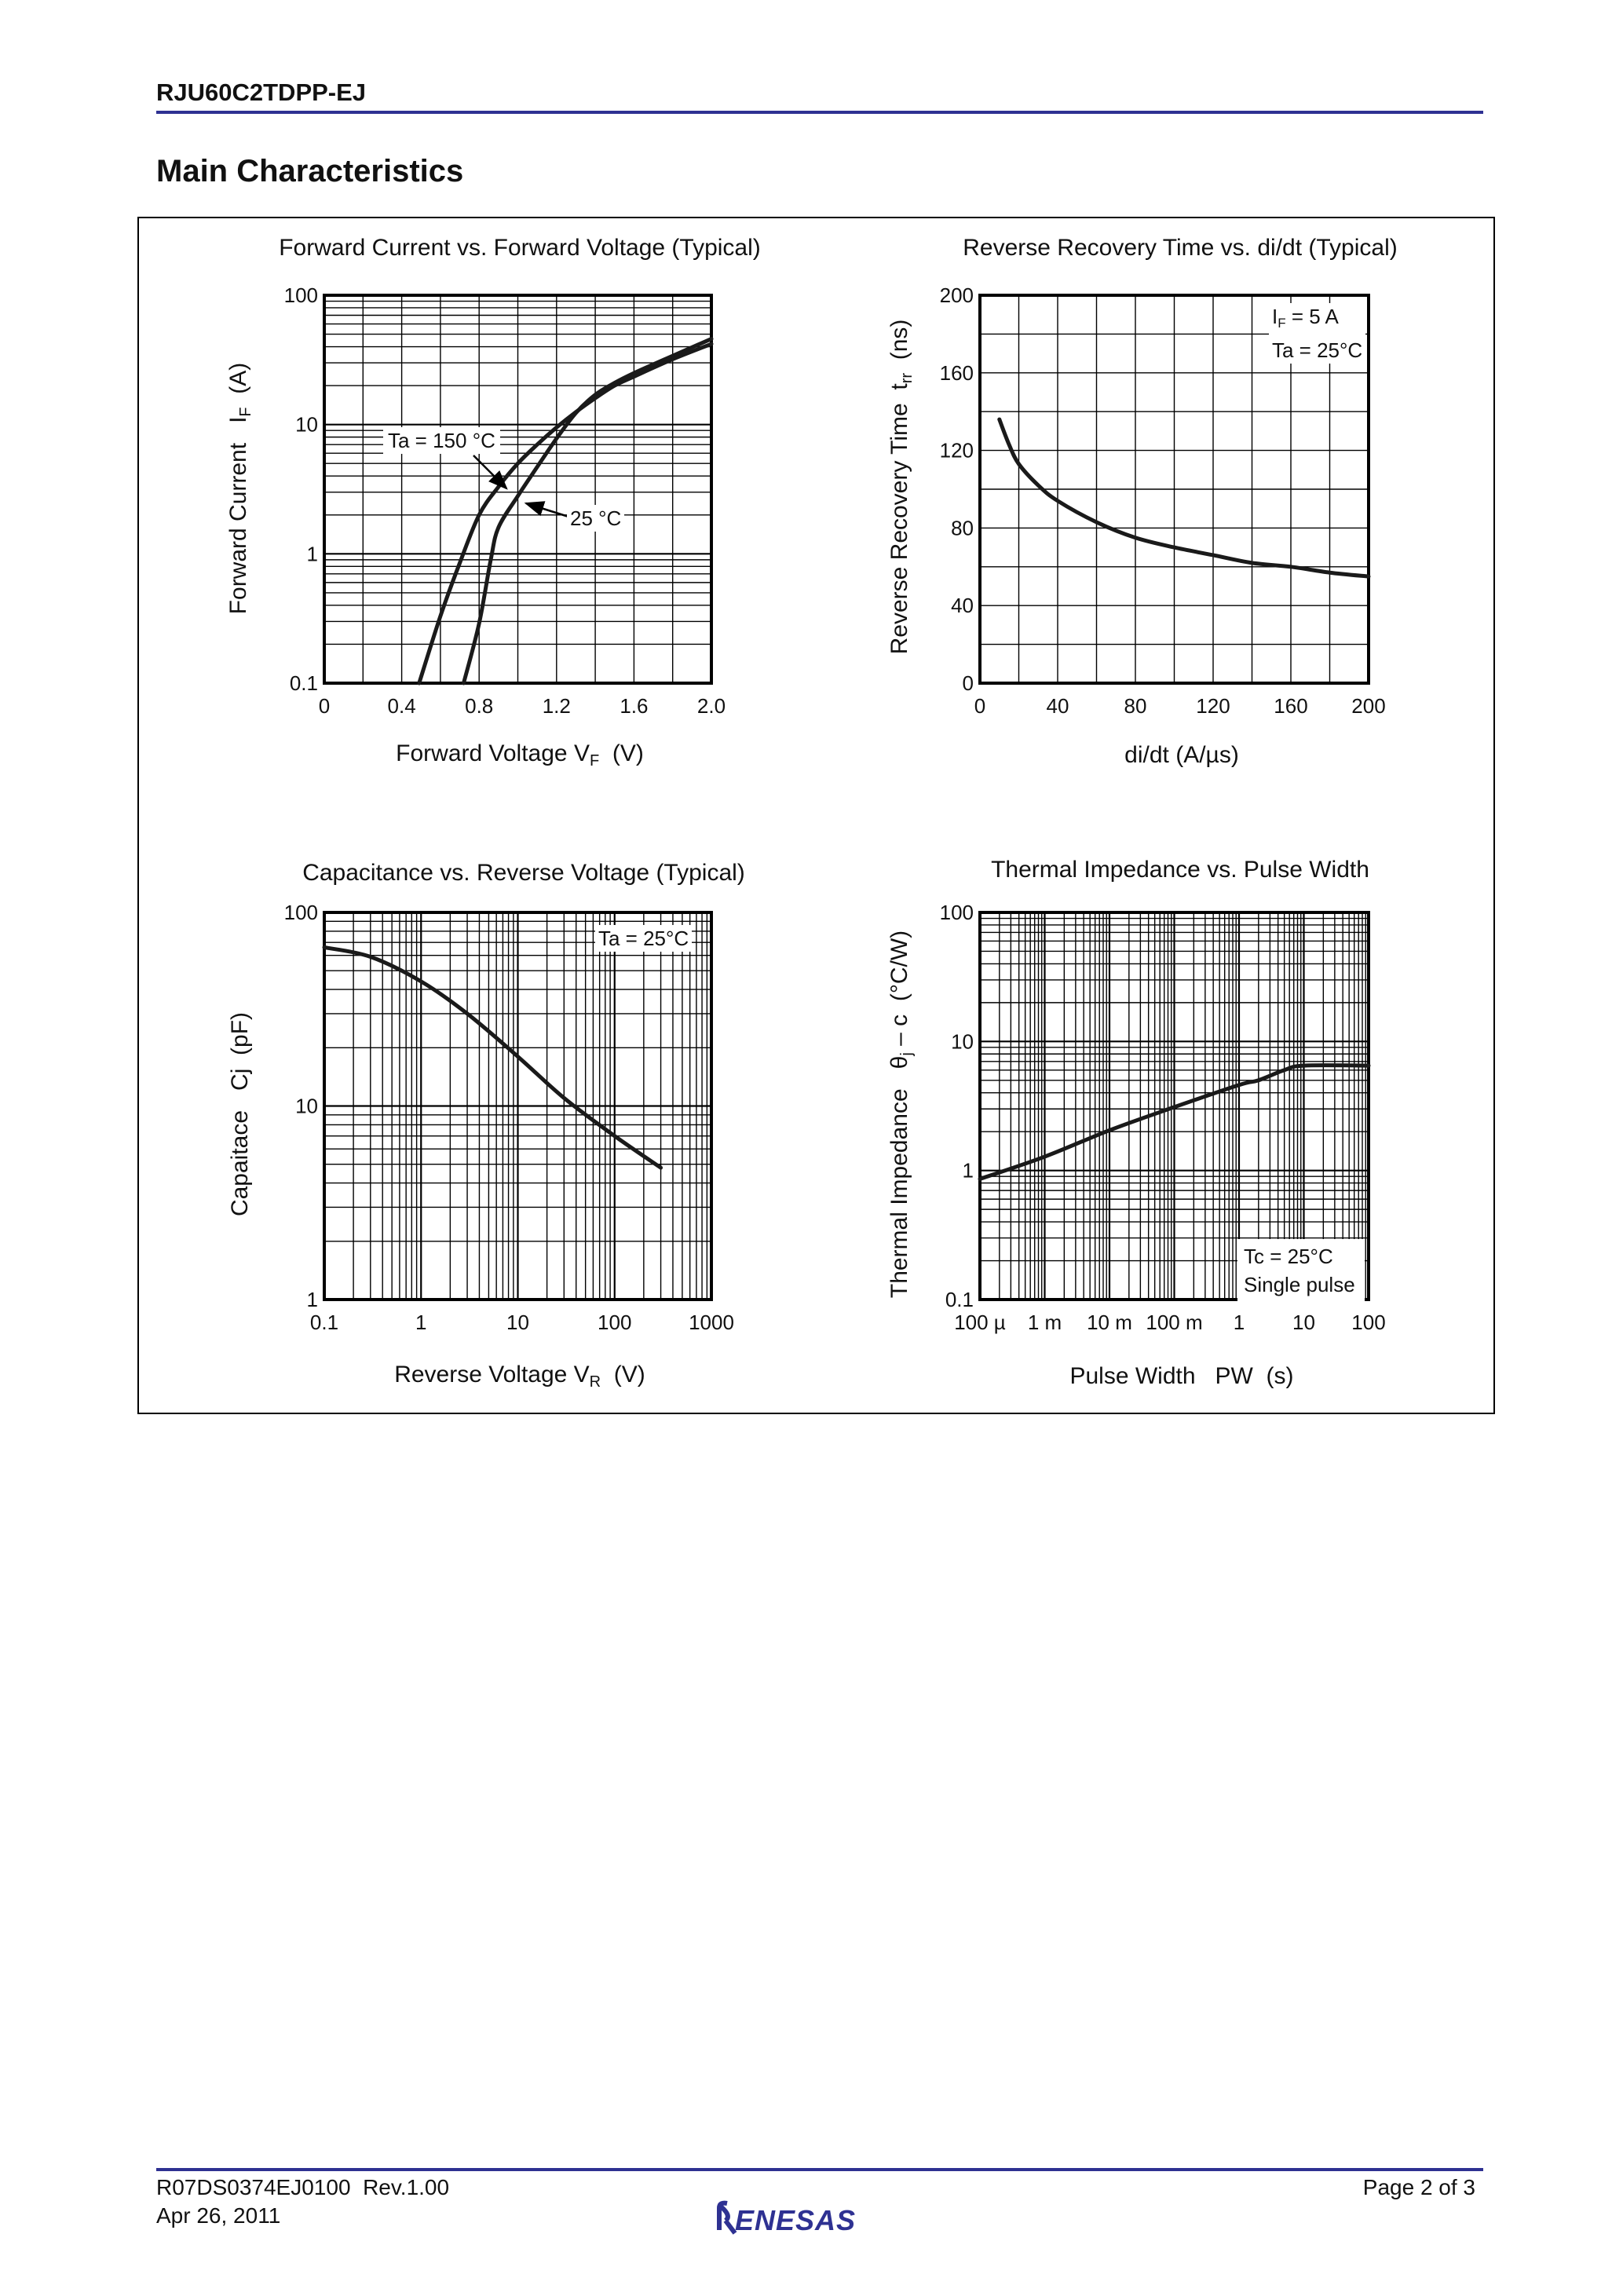 This screenshot has height=2296, width=1623. I want to click on annotation-tc: Tc = 25°C, so click(1288, 1256).